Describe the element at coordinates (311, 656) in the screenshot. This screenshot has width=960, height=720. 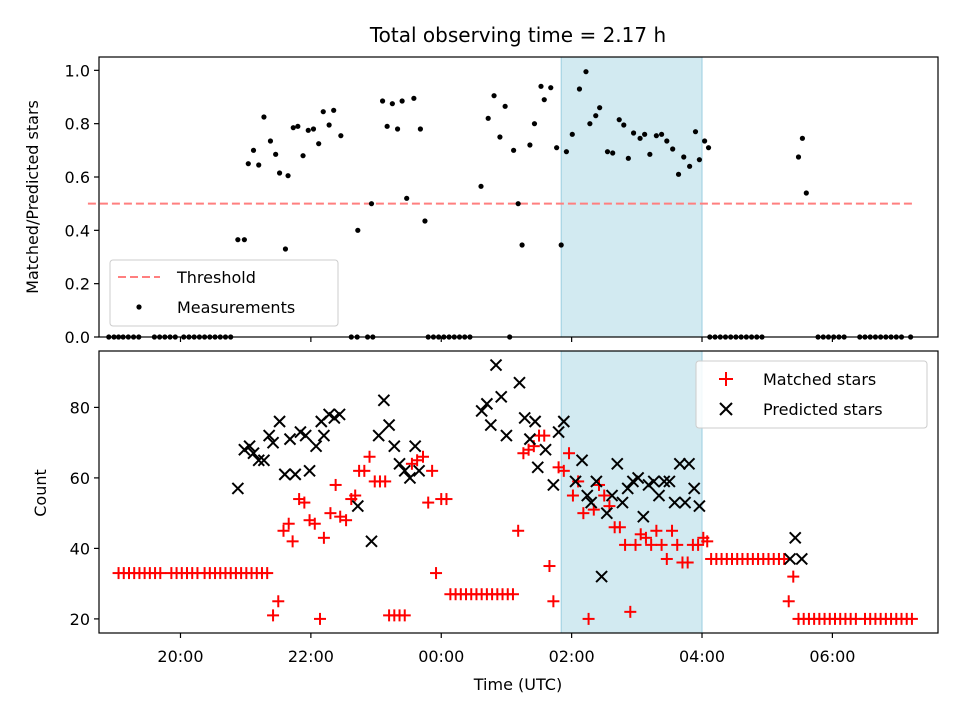
I see `bottom-x-tick-label: 22:00` at that location.